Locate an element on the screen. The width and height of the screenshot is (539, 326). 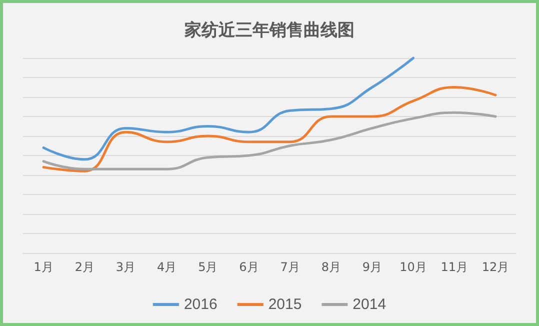
x-tick-label: 7月 is located at coordinates (290, 267).